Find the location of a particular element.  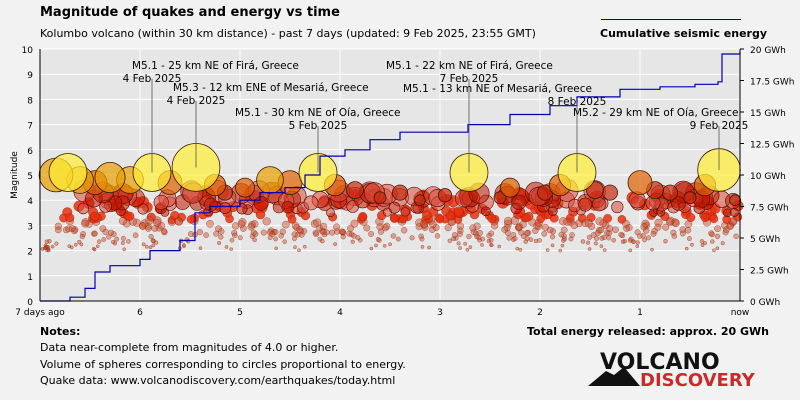

quake-label: M5.1 - 22 km NE of Firá, Greece is located at coordinates (469, 66).